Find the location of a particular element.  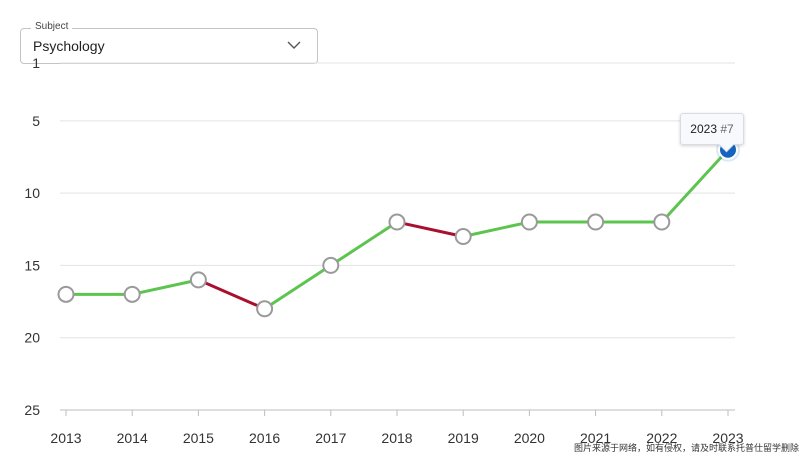

chevron-down-icon is located at coordinates (294, 45).